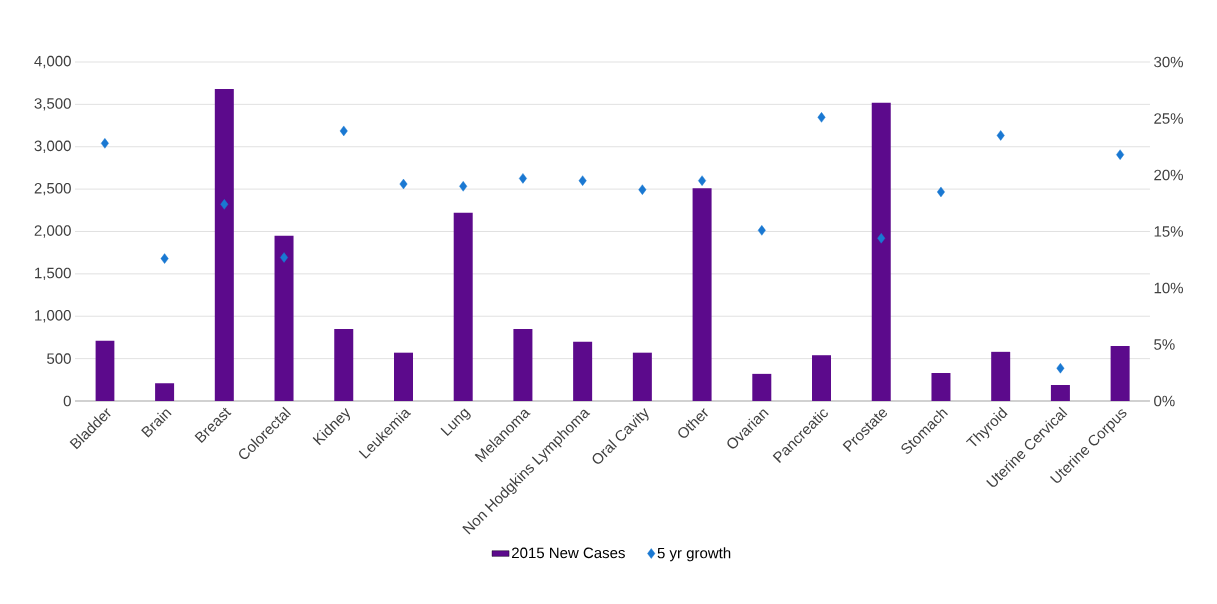  I want to click on y2-tick-label: 0%, so click(1164, 401).